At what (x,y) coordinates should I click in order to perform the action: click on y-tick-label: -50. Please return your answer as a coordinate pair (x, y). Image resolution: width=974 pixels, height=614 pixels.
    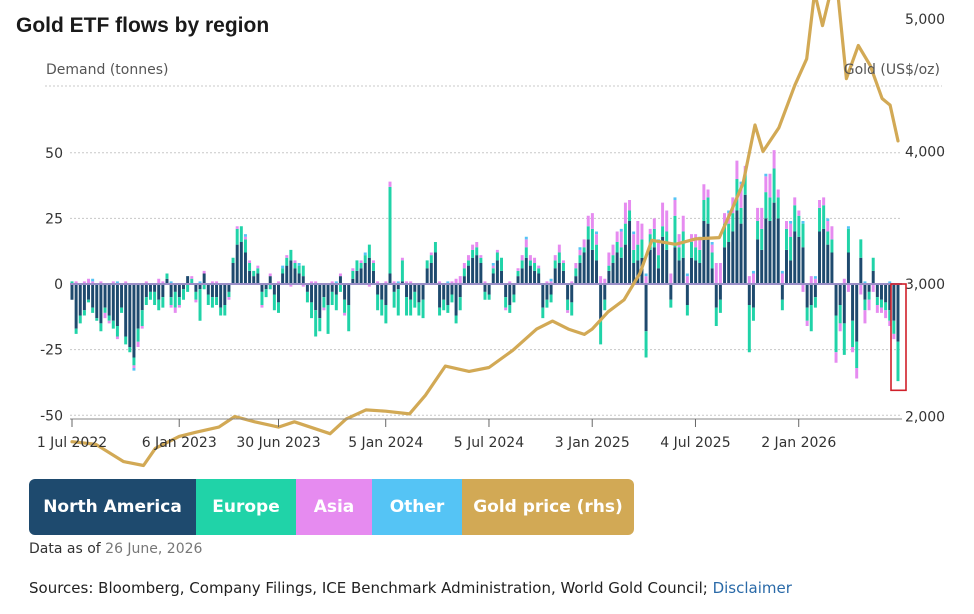
    Looking at the image, I should click on (51, 416).